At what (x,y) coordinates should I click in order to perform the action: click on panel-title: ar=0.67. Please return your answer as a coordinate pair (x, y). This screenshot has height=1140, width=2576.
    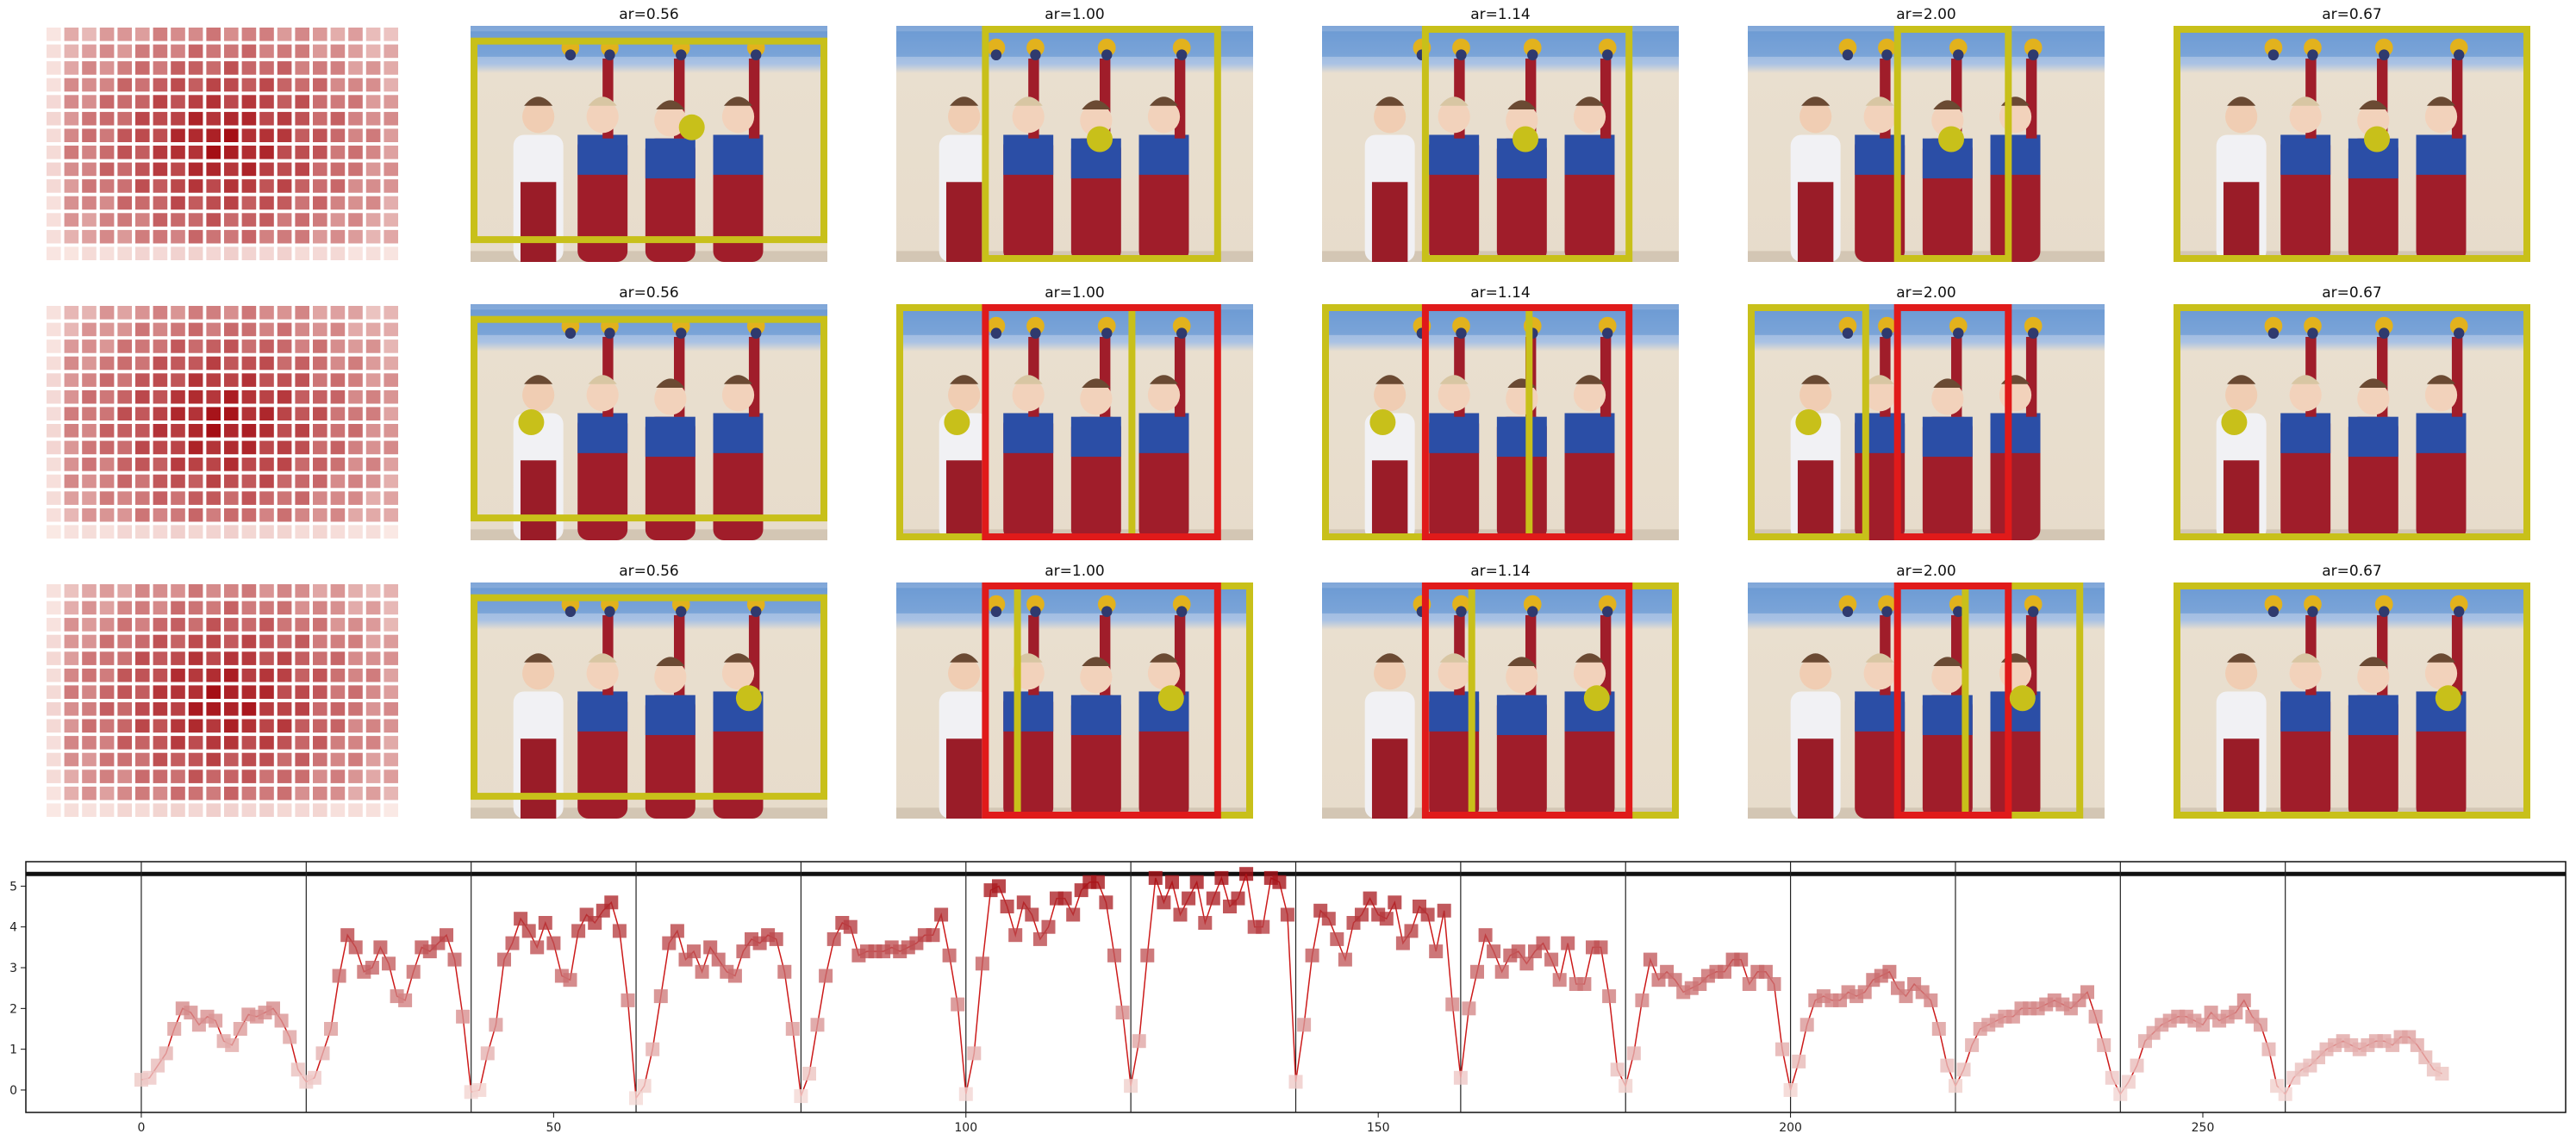
    Looking at the image, I should click on (2352, 571).